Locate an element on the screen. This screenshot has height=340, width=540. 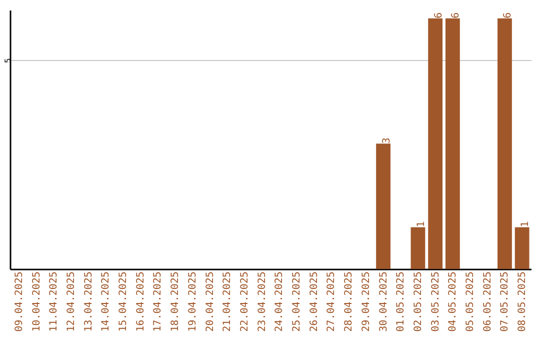
x-tick-label: 06.05.2025 is located at coordinates (488, 302).